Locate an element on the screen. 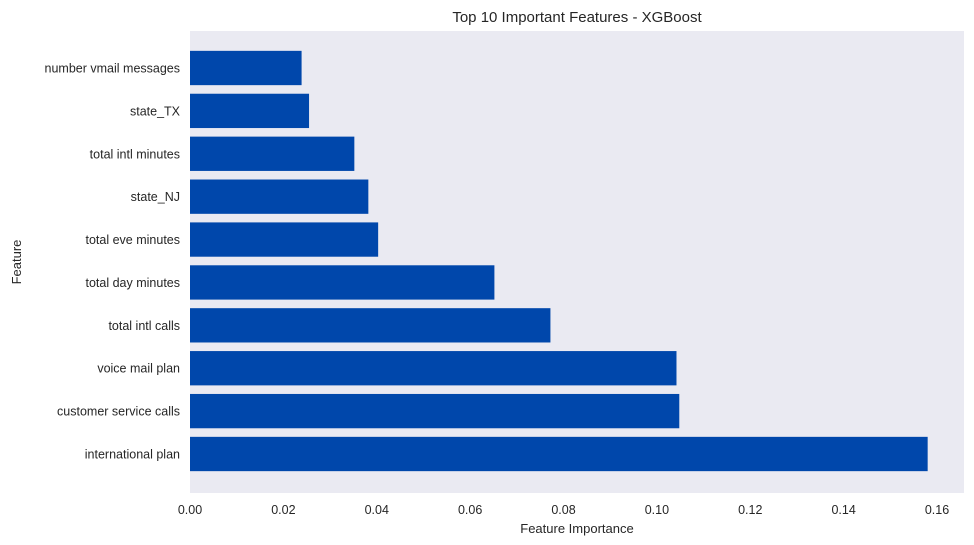 The image size is (974, 545). x-tick-label: 0.02 is located at coordinates (283, 510).